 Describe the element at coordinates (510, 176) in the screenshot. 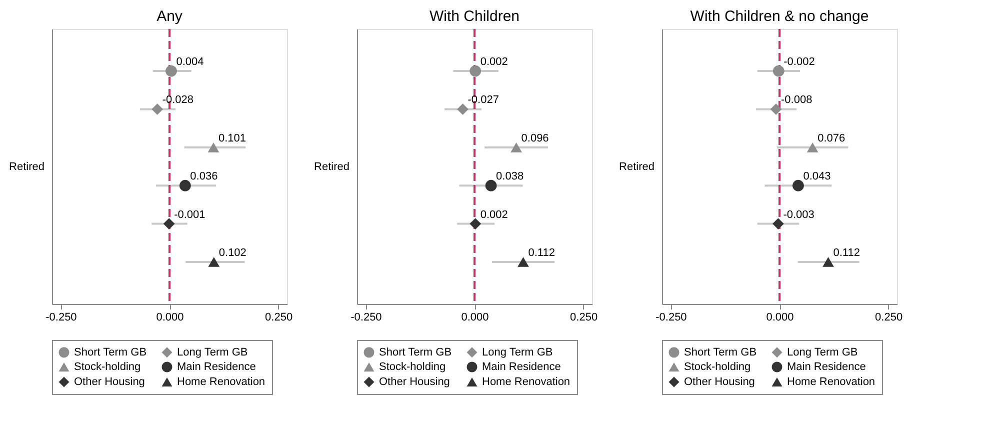

I see `data-label: 0.038` at that location.